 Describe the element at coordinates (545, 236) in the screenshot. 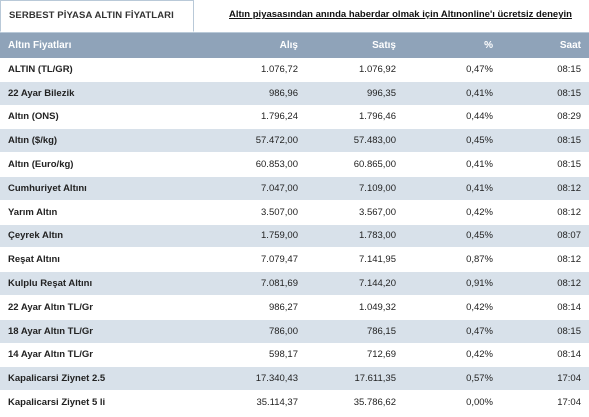

I see `update-time: 08:07` at that location.